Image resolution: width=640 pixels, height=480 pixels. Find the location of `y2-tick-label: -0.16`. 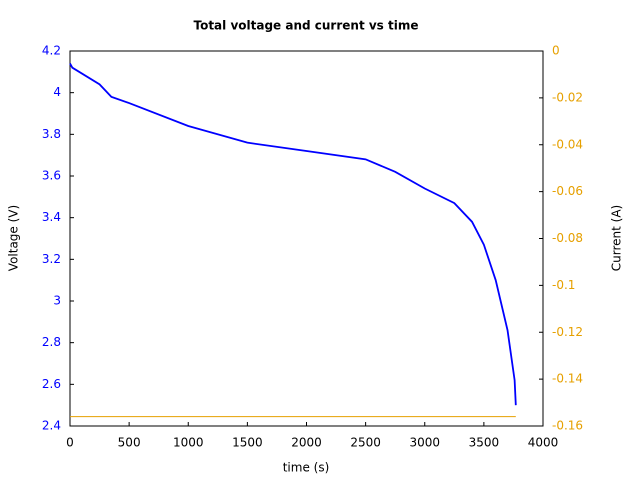

y2-tick-label: -0.16 is located at coordinates (567, 426).